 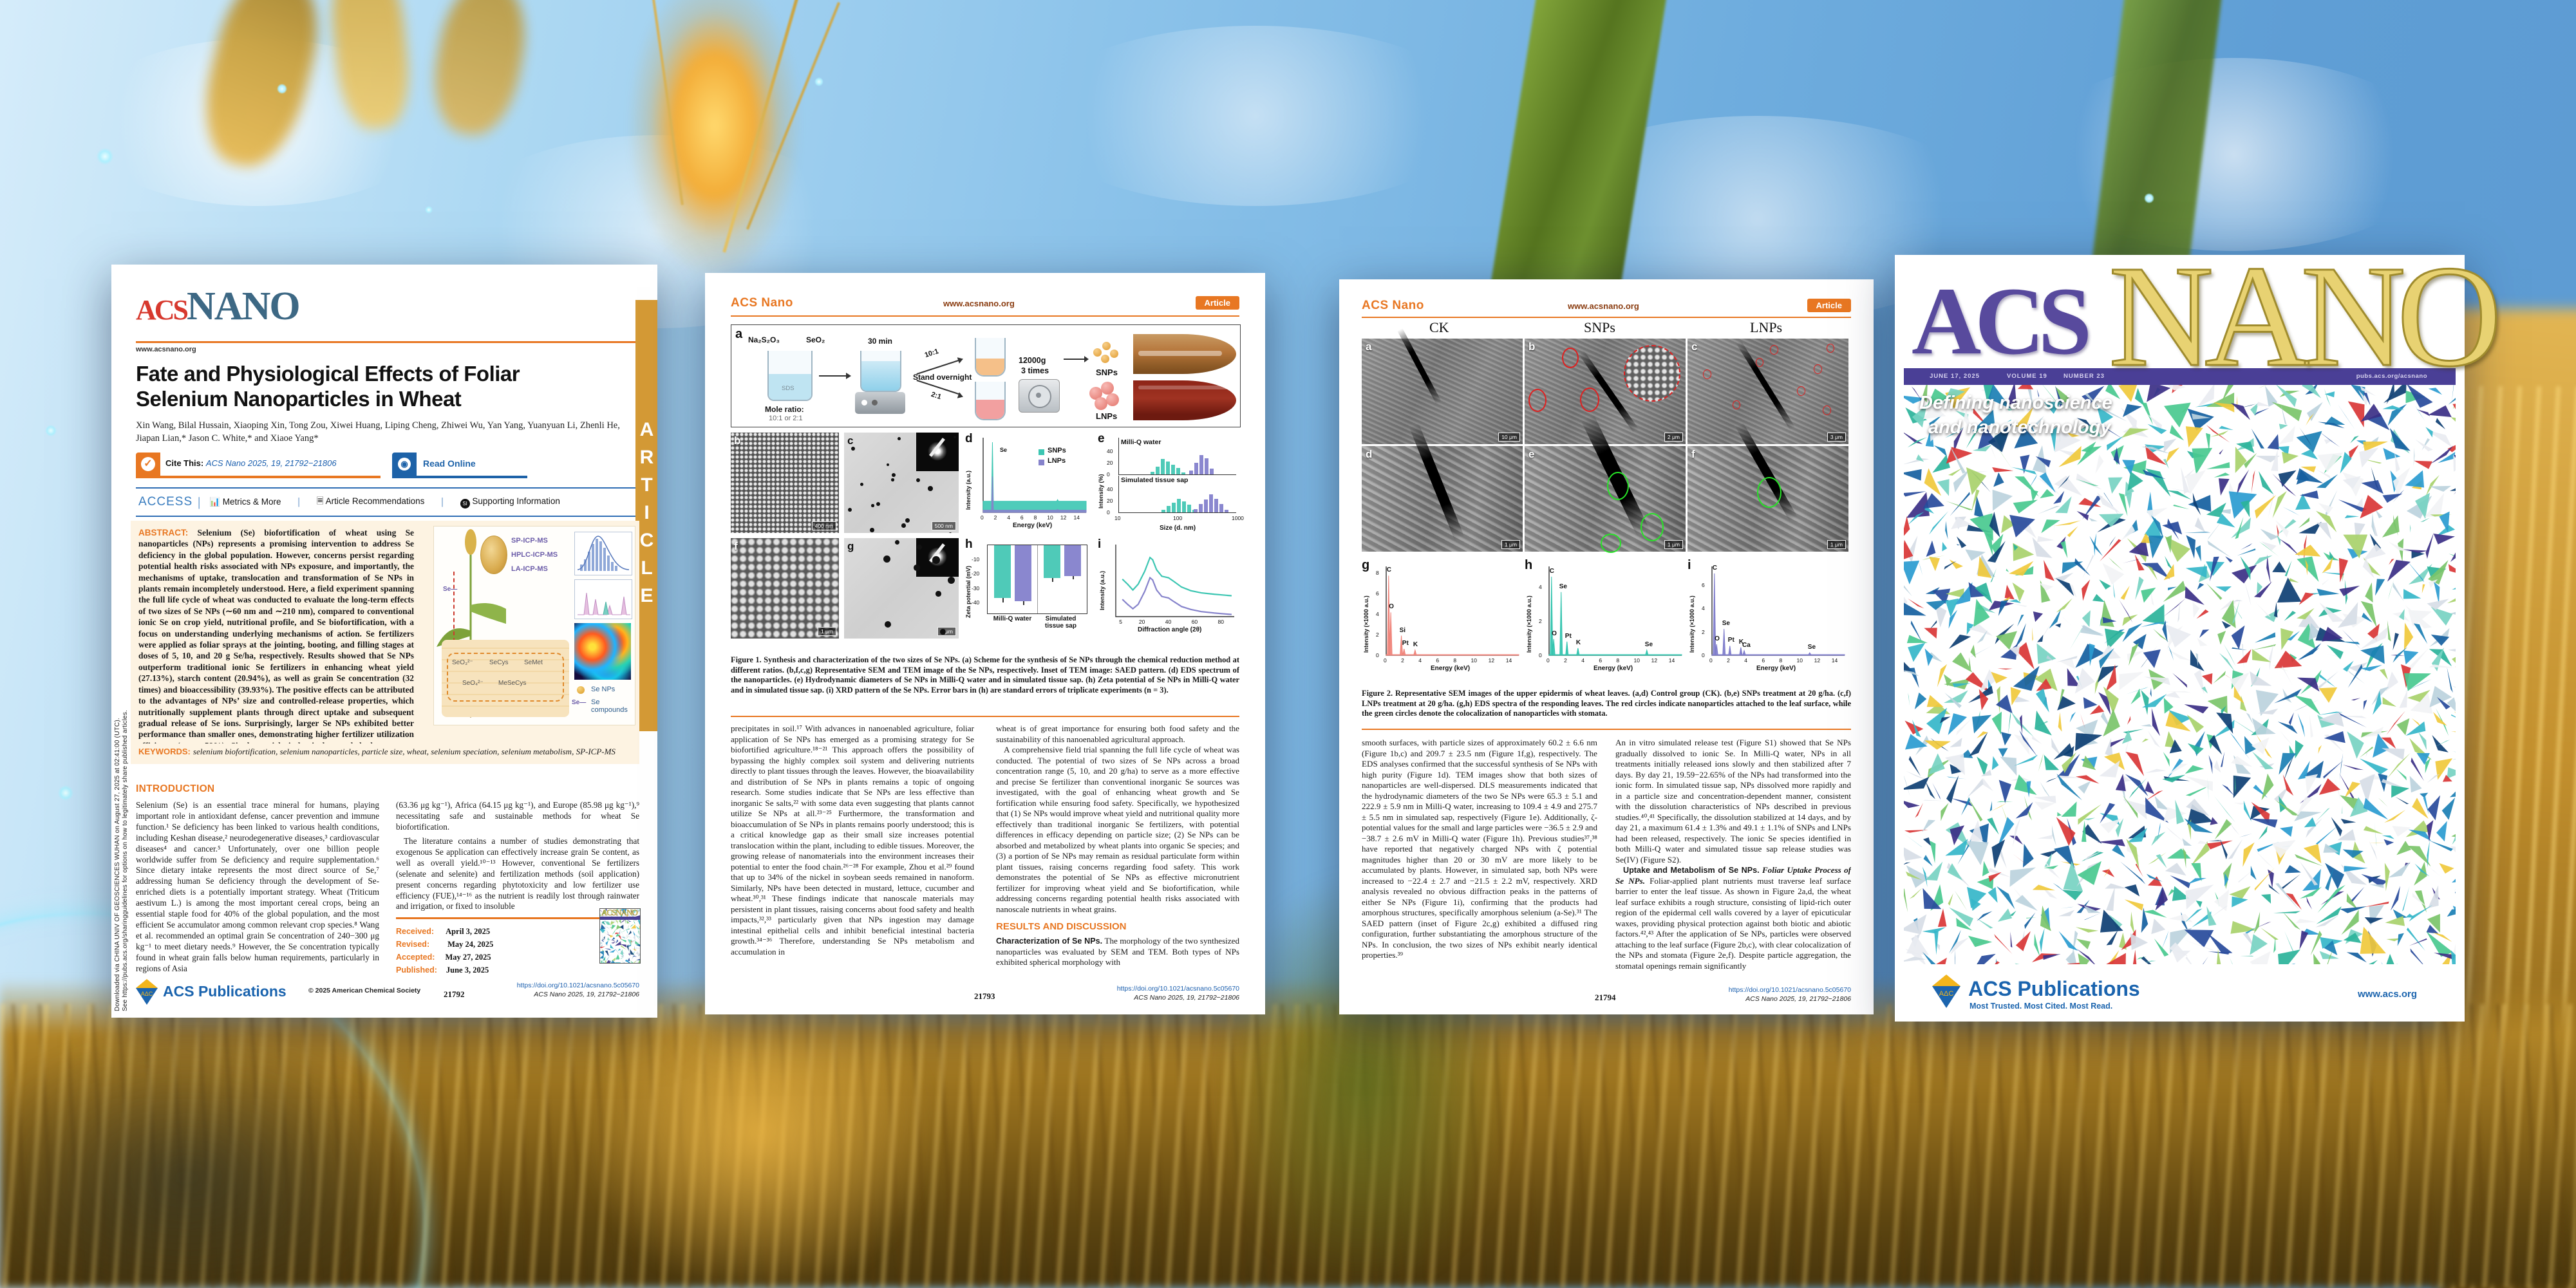 What do you see at coordinates (165, 502) in the screenshot?
I see `access-link: ACCESS` at bounding box center [165, 502].